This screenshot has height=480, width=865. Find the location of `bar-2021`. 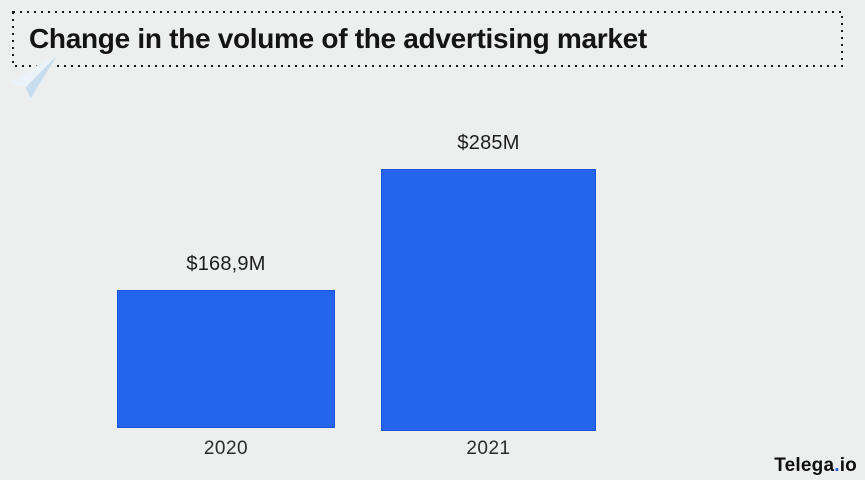

bar-2021 is located at coordinates (488, 300).